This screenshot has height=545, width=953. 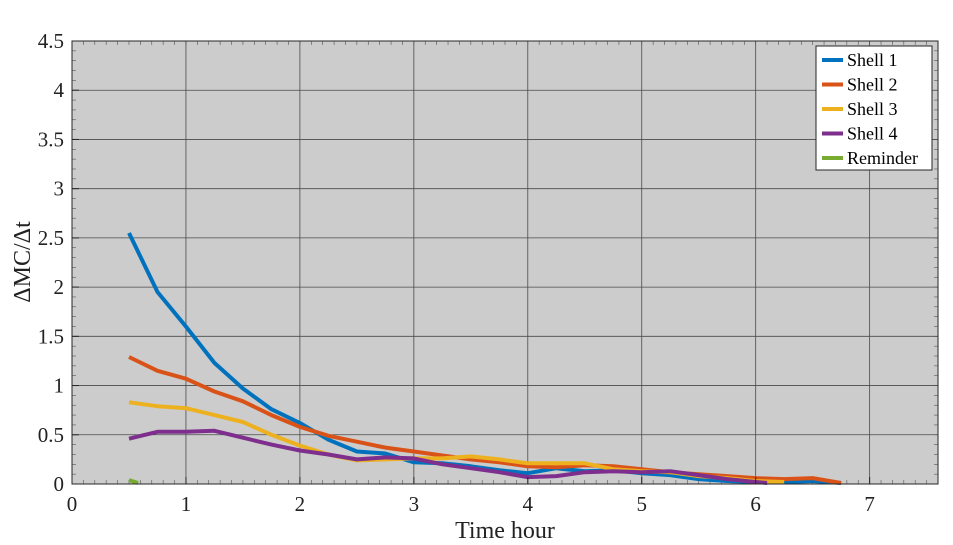 I want to click on y-tick-label: 3, so click(x=59, y=189).